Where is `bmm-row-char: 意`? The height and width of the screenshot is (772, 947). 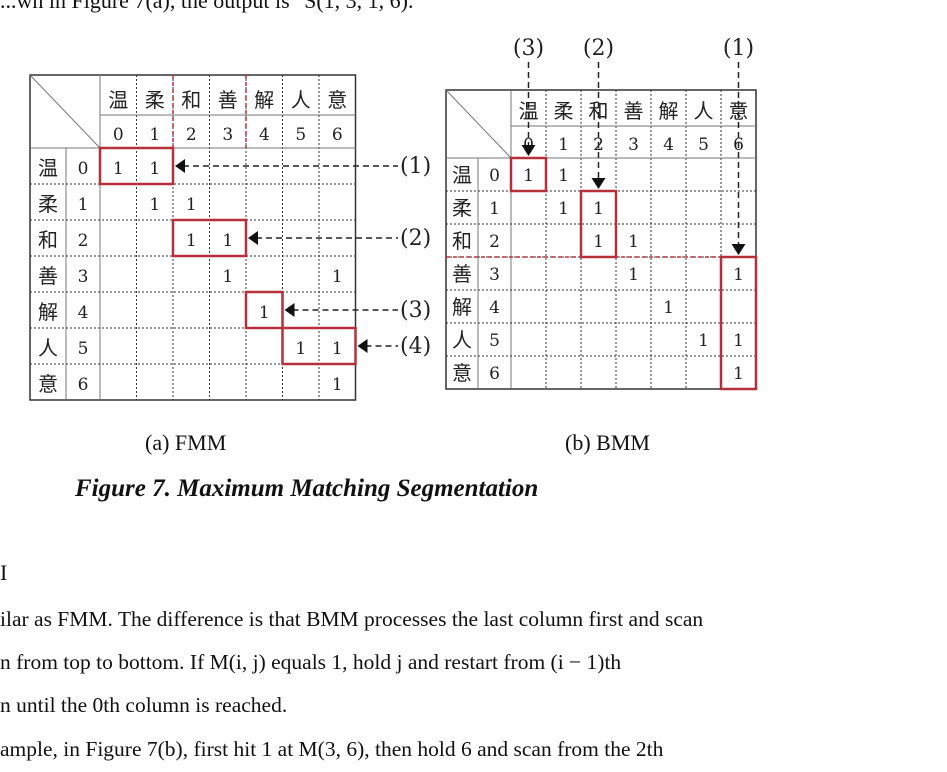 bmm-row-char: 意 is located at coordinates (462, 373).